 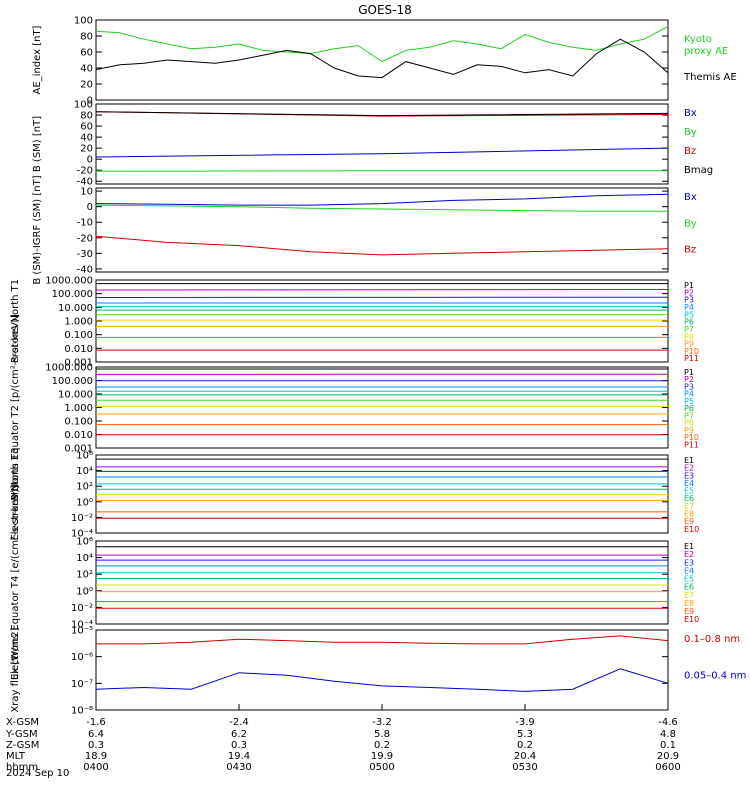 I want to click on legend-label: P11, so click(x=691, y=358).